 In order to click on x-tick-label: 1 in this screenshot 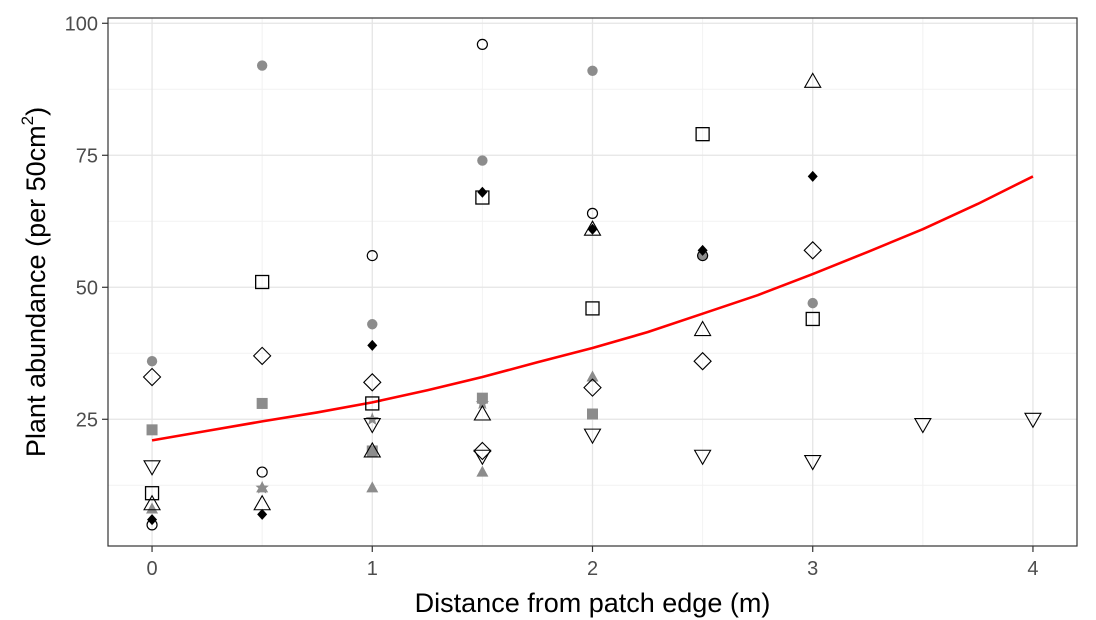, I will do `click(372, 569)`.